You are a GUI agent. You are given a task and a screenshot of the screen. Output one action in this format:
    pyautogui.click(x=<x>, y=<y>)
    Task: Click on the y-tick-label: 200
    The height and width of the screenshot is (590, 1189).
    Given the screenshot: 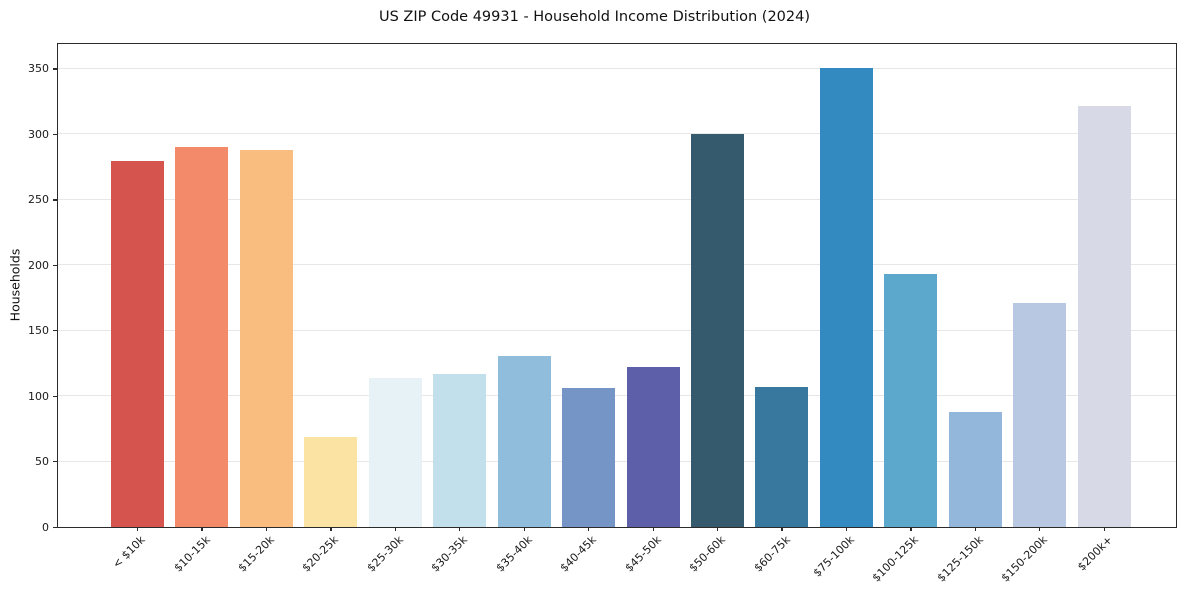 What is the action you would take?
    pyautogui.click(x=38, y=265)
    